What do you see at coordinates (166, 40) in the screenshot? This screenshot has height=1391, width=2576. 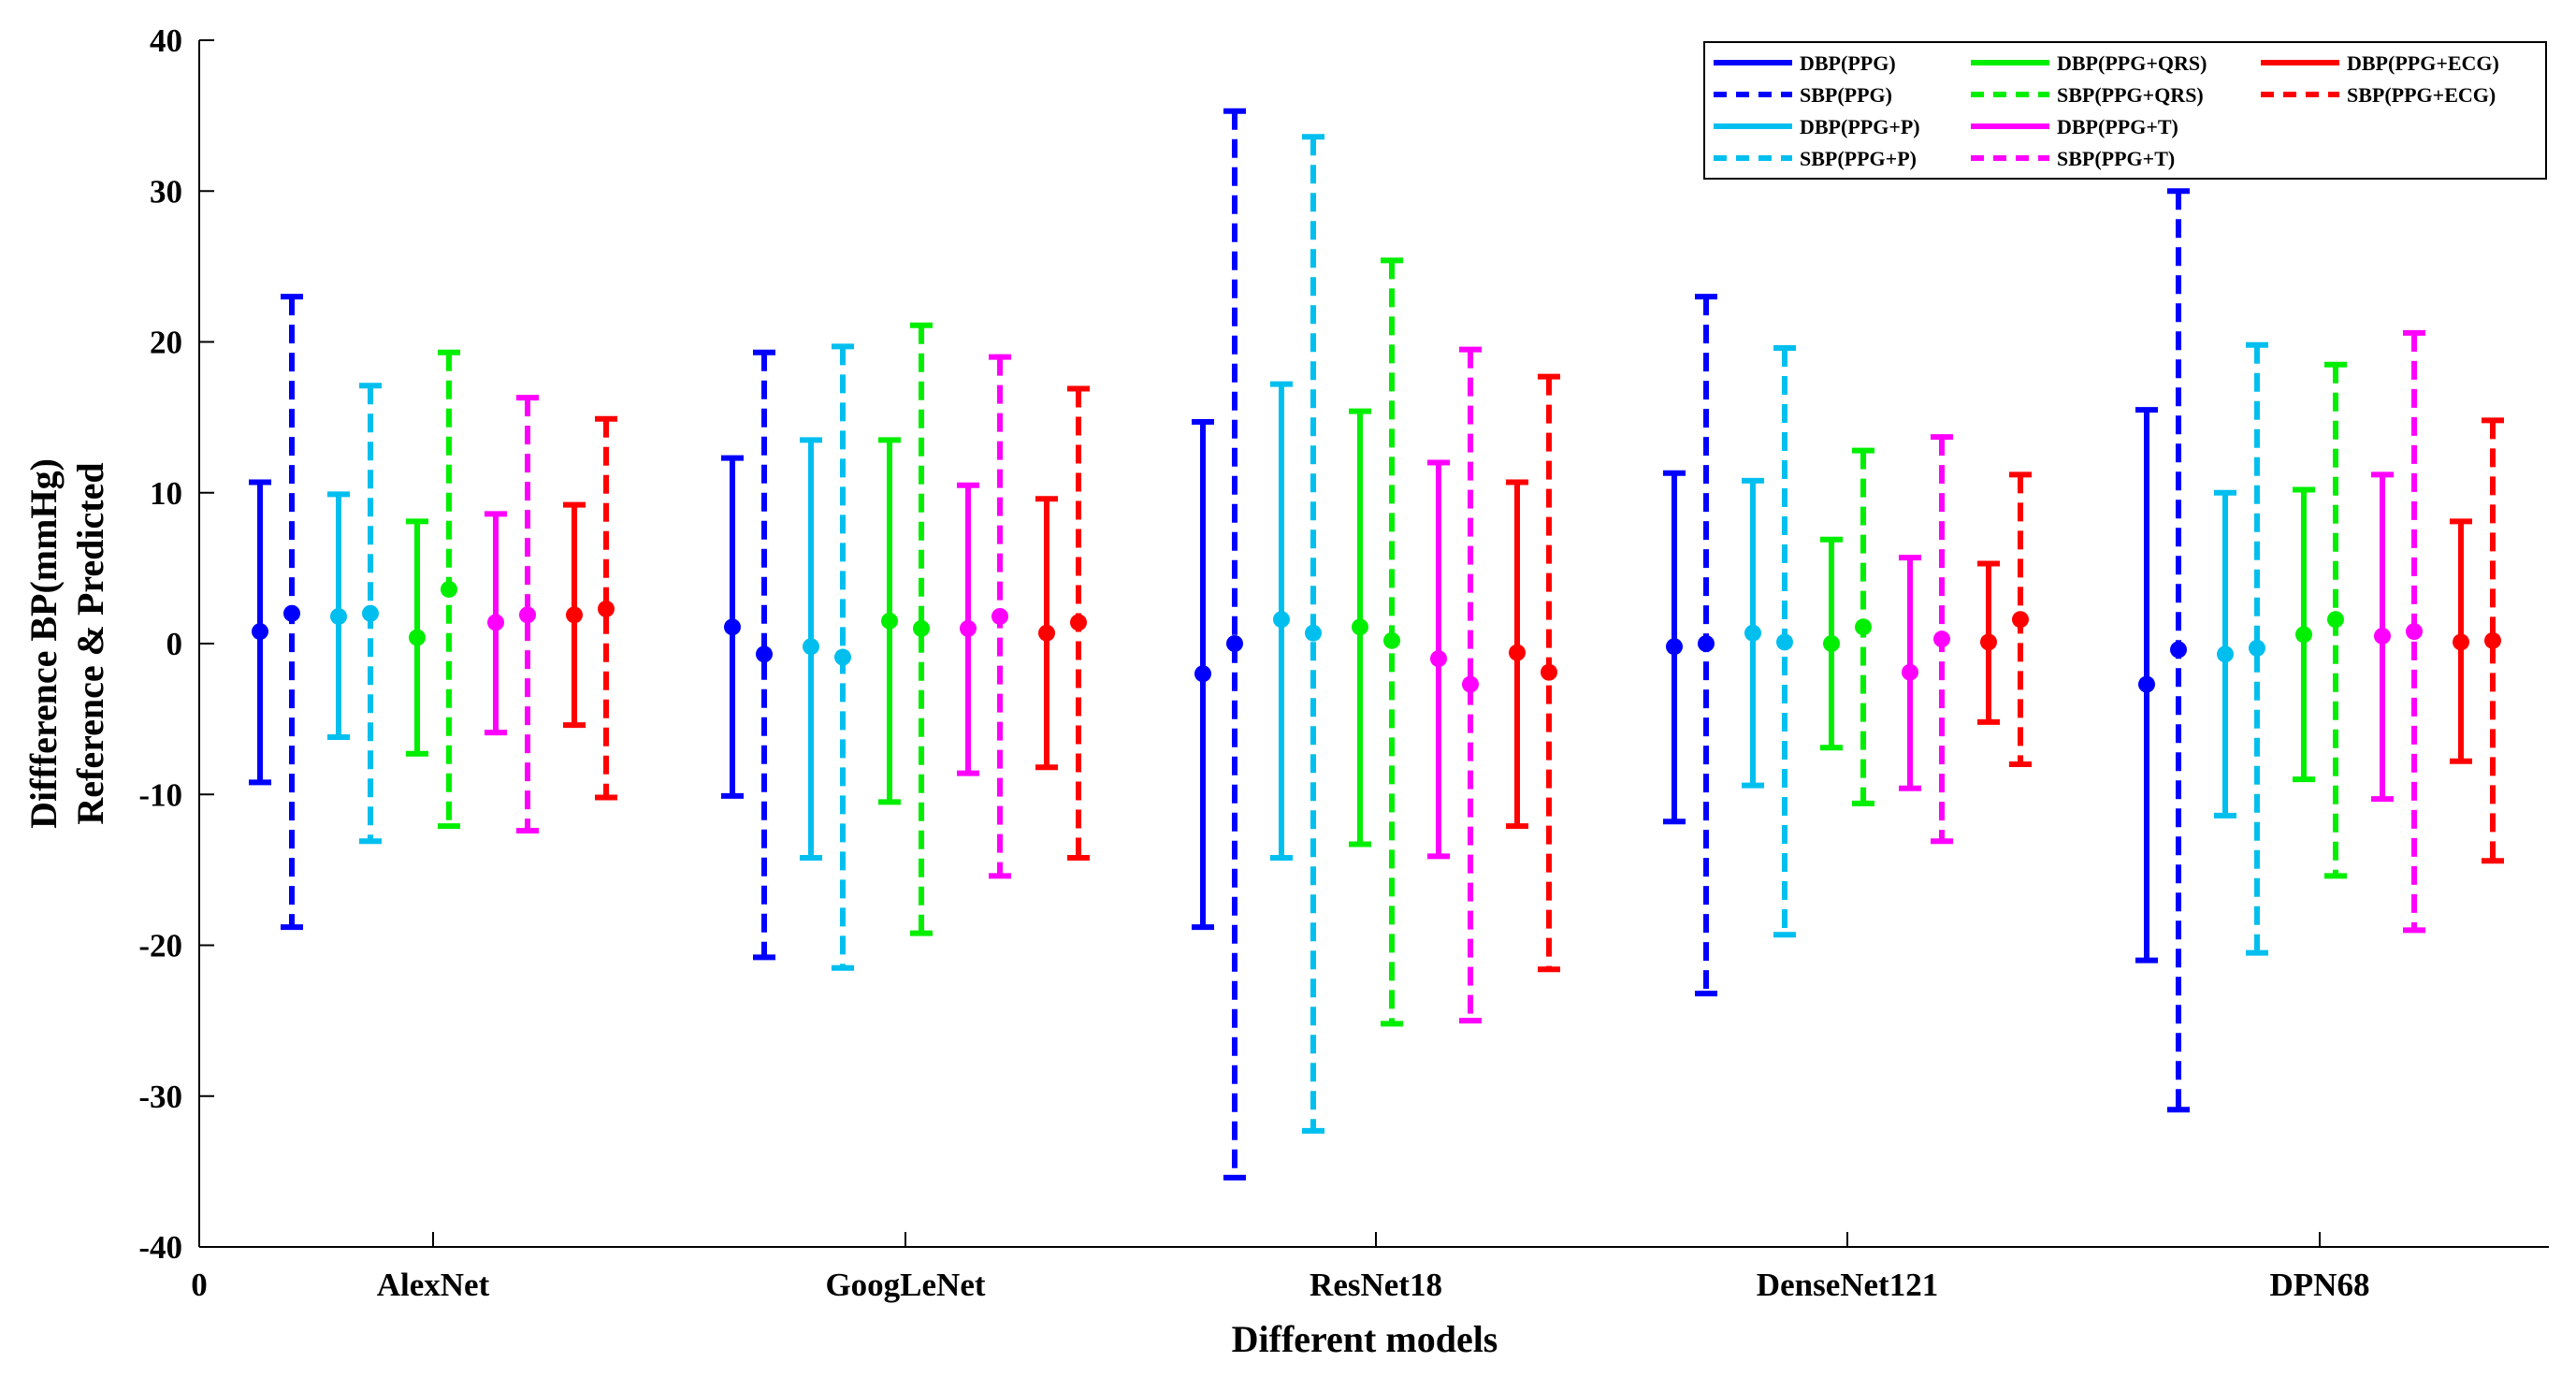 I see `y-tick-label: 40` at bounding box center [166, 40].